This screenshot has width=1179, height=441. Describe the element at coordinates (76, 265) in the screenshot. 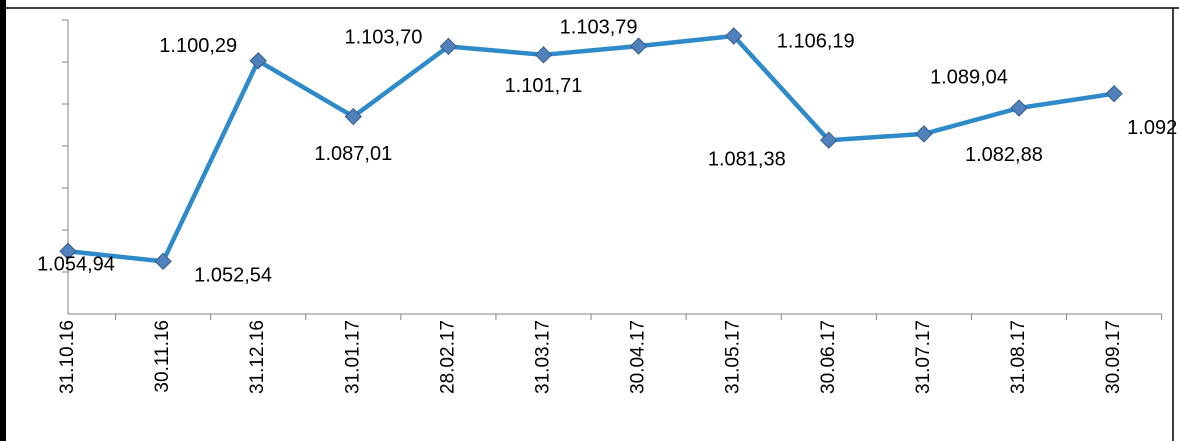

I see `data-label: 1.054,94` at that location.